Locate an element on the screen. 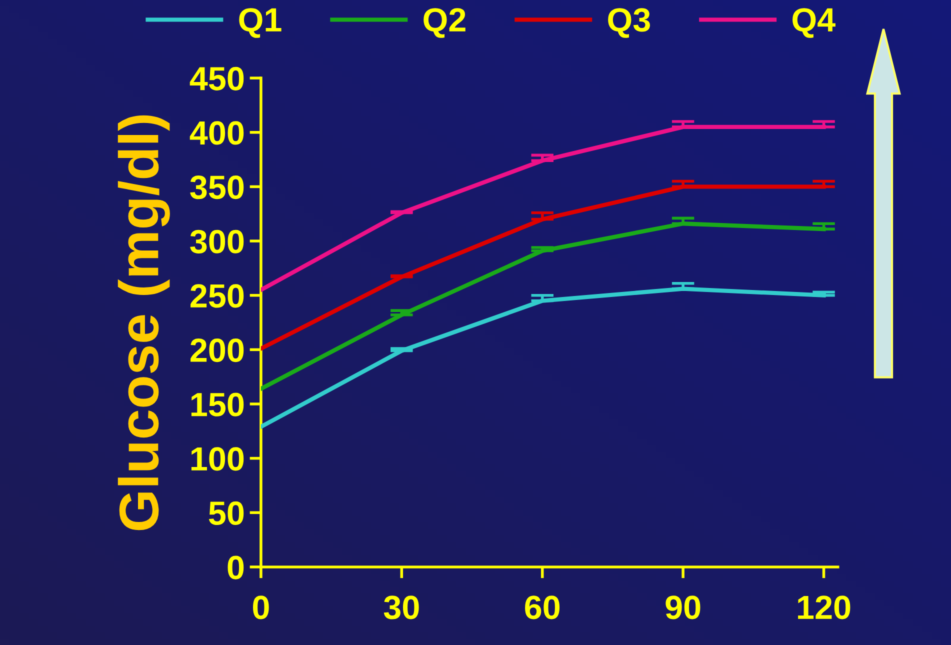  y-tick-label: 150 is located at coordinates (217, 404).